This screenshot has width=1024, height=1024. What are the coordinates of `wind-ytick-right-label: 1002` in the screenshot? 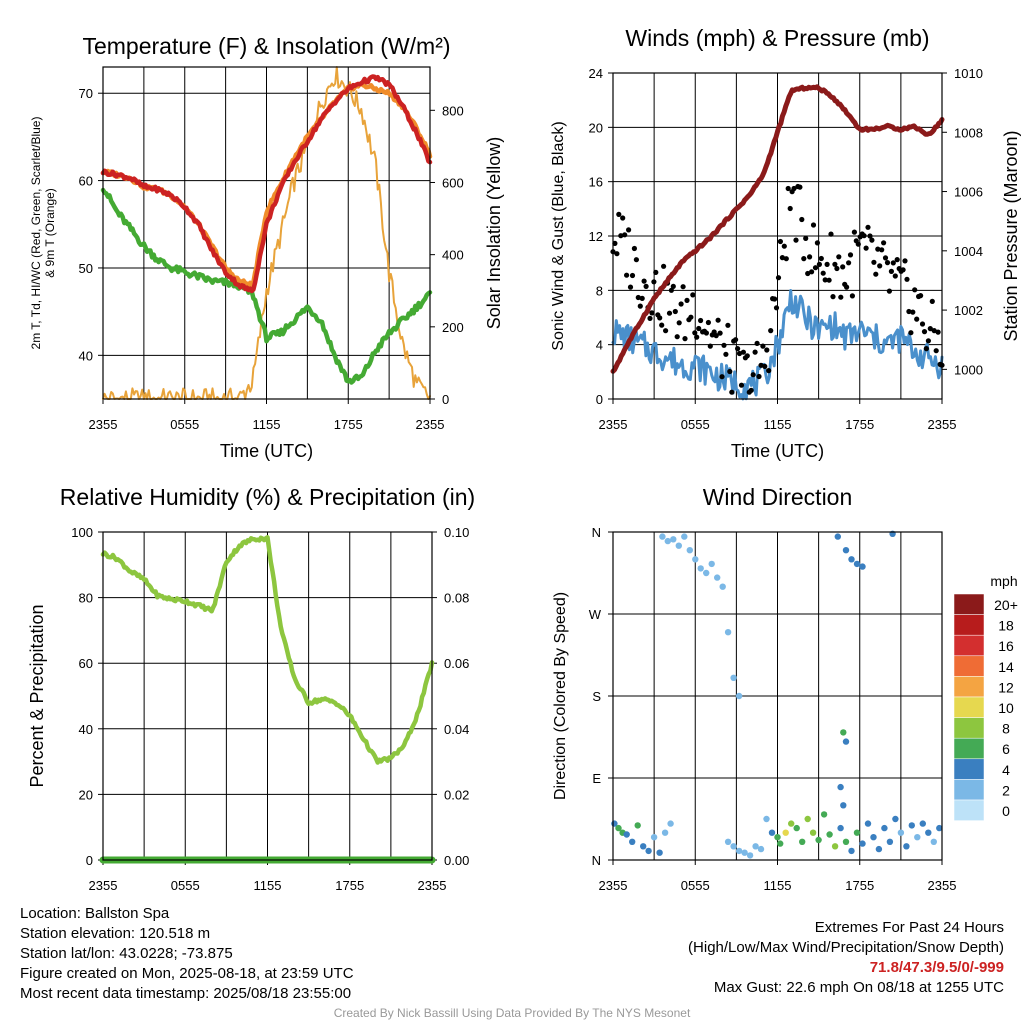 It's located at (968, 310).